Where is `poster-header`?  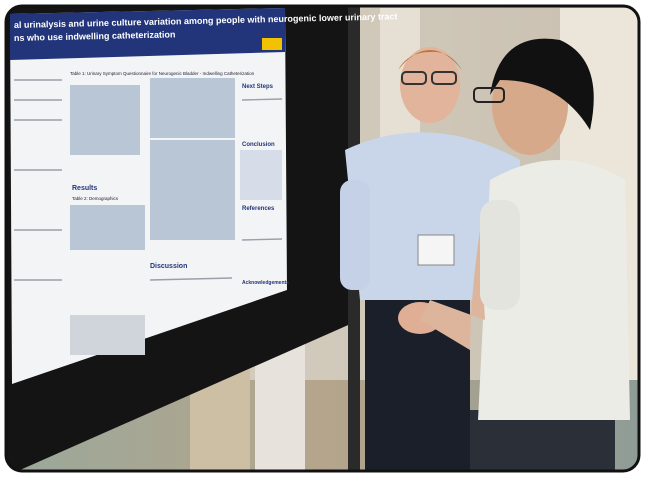 poster-header is located at coordinates (147, 34).